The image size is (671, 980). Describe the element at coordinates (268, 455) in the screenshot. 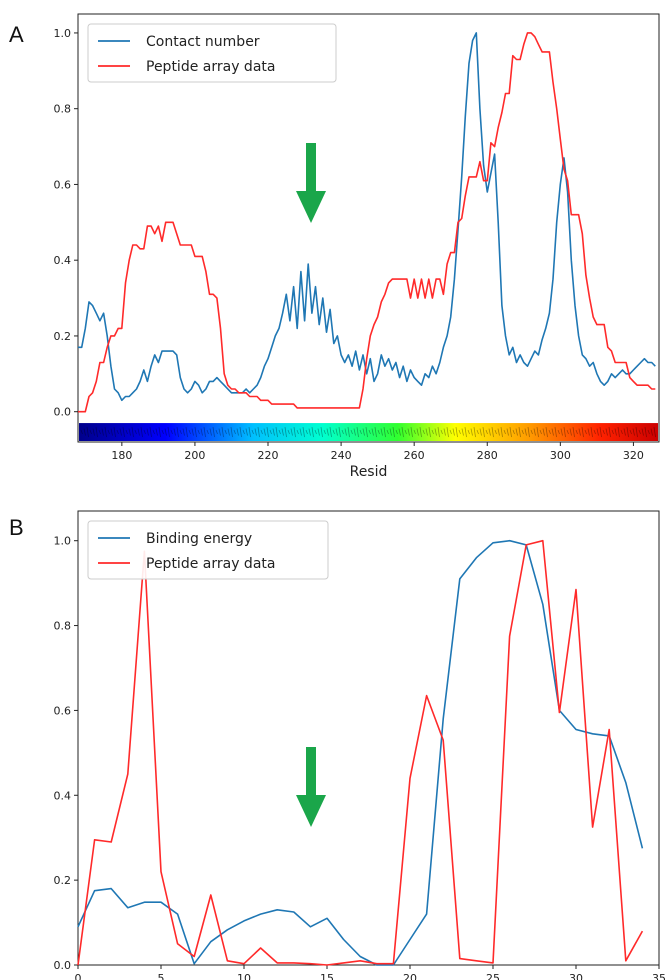

I see `x-tick-label: 220` at that location.